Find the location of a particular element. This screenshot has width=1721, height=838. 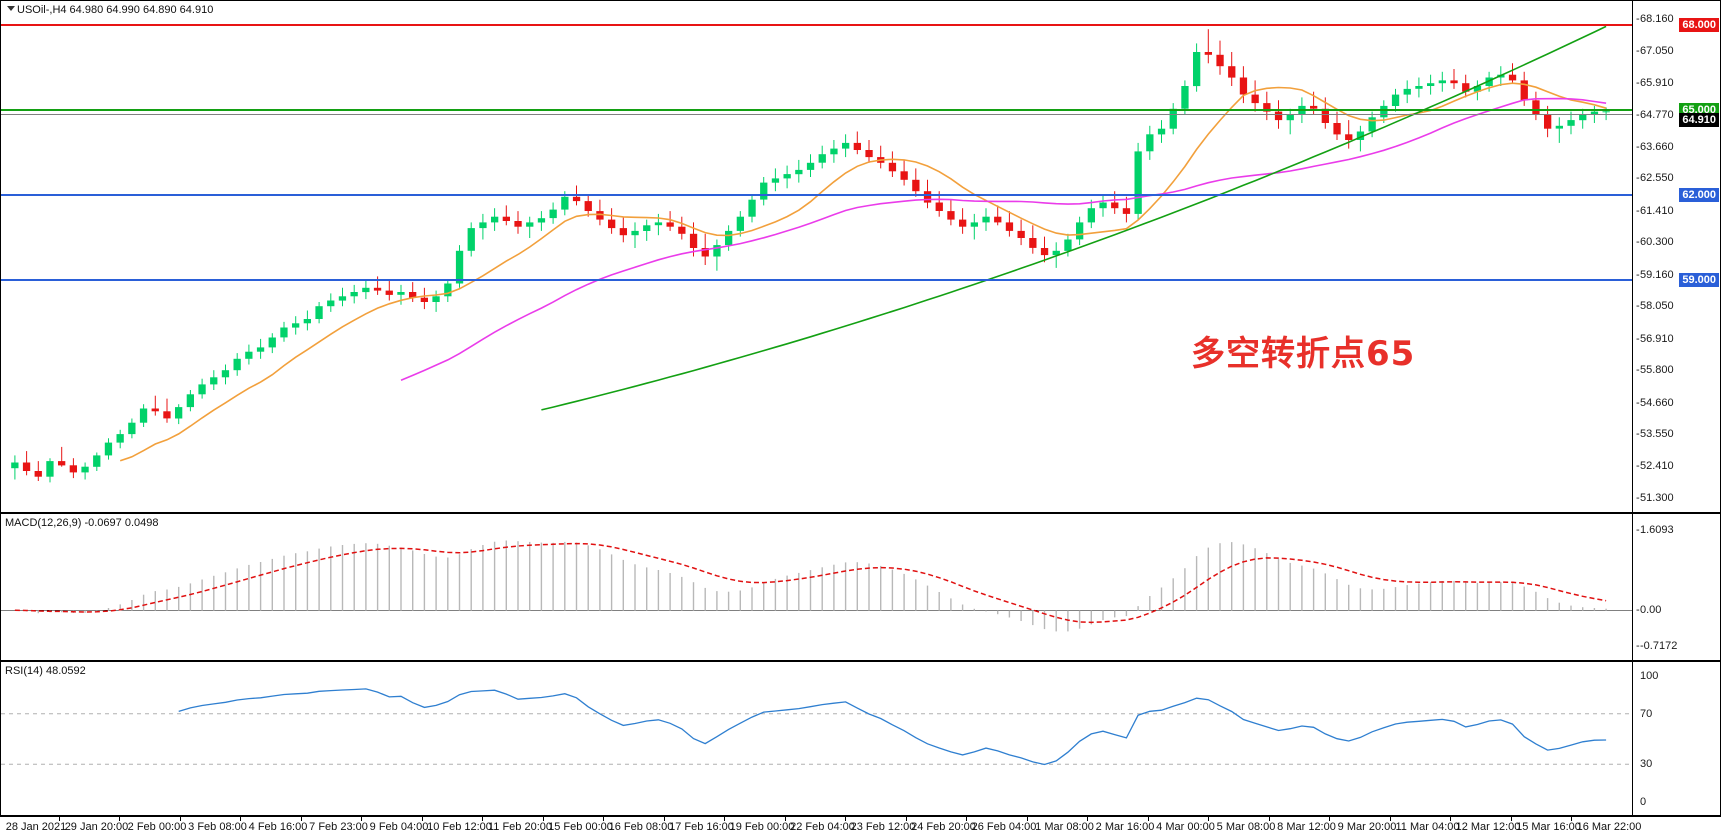

macd-tick: -1.6093 is located at coordinates (1653, 530).